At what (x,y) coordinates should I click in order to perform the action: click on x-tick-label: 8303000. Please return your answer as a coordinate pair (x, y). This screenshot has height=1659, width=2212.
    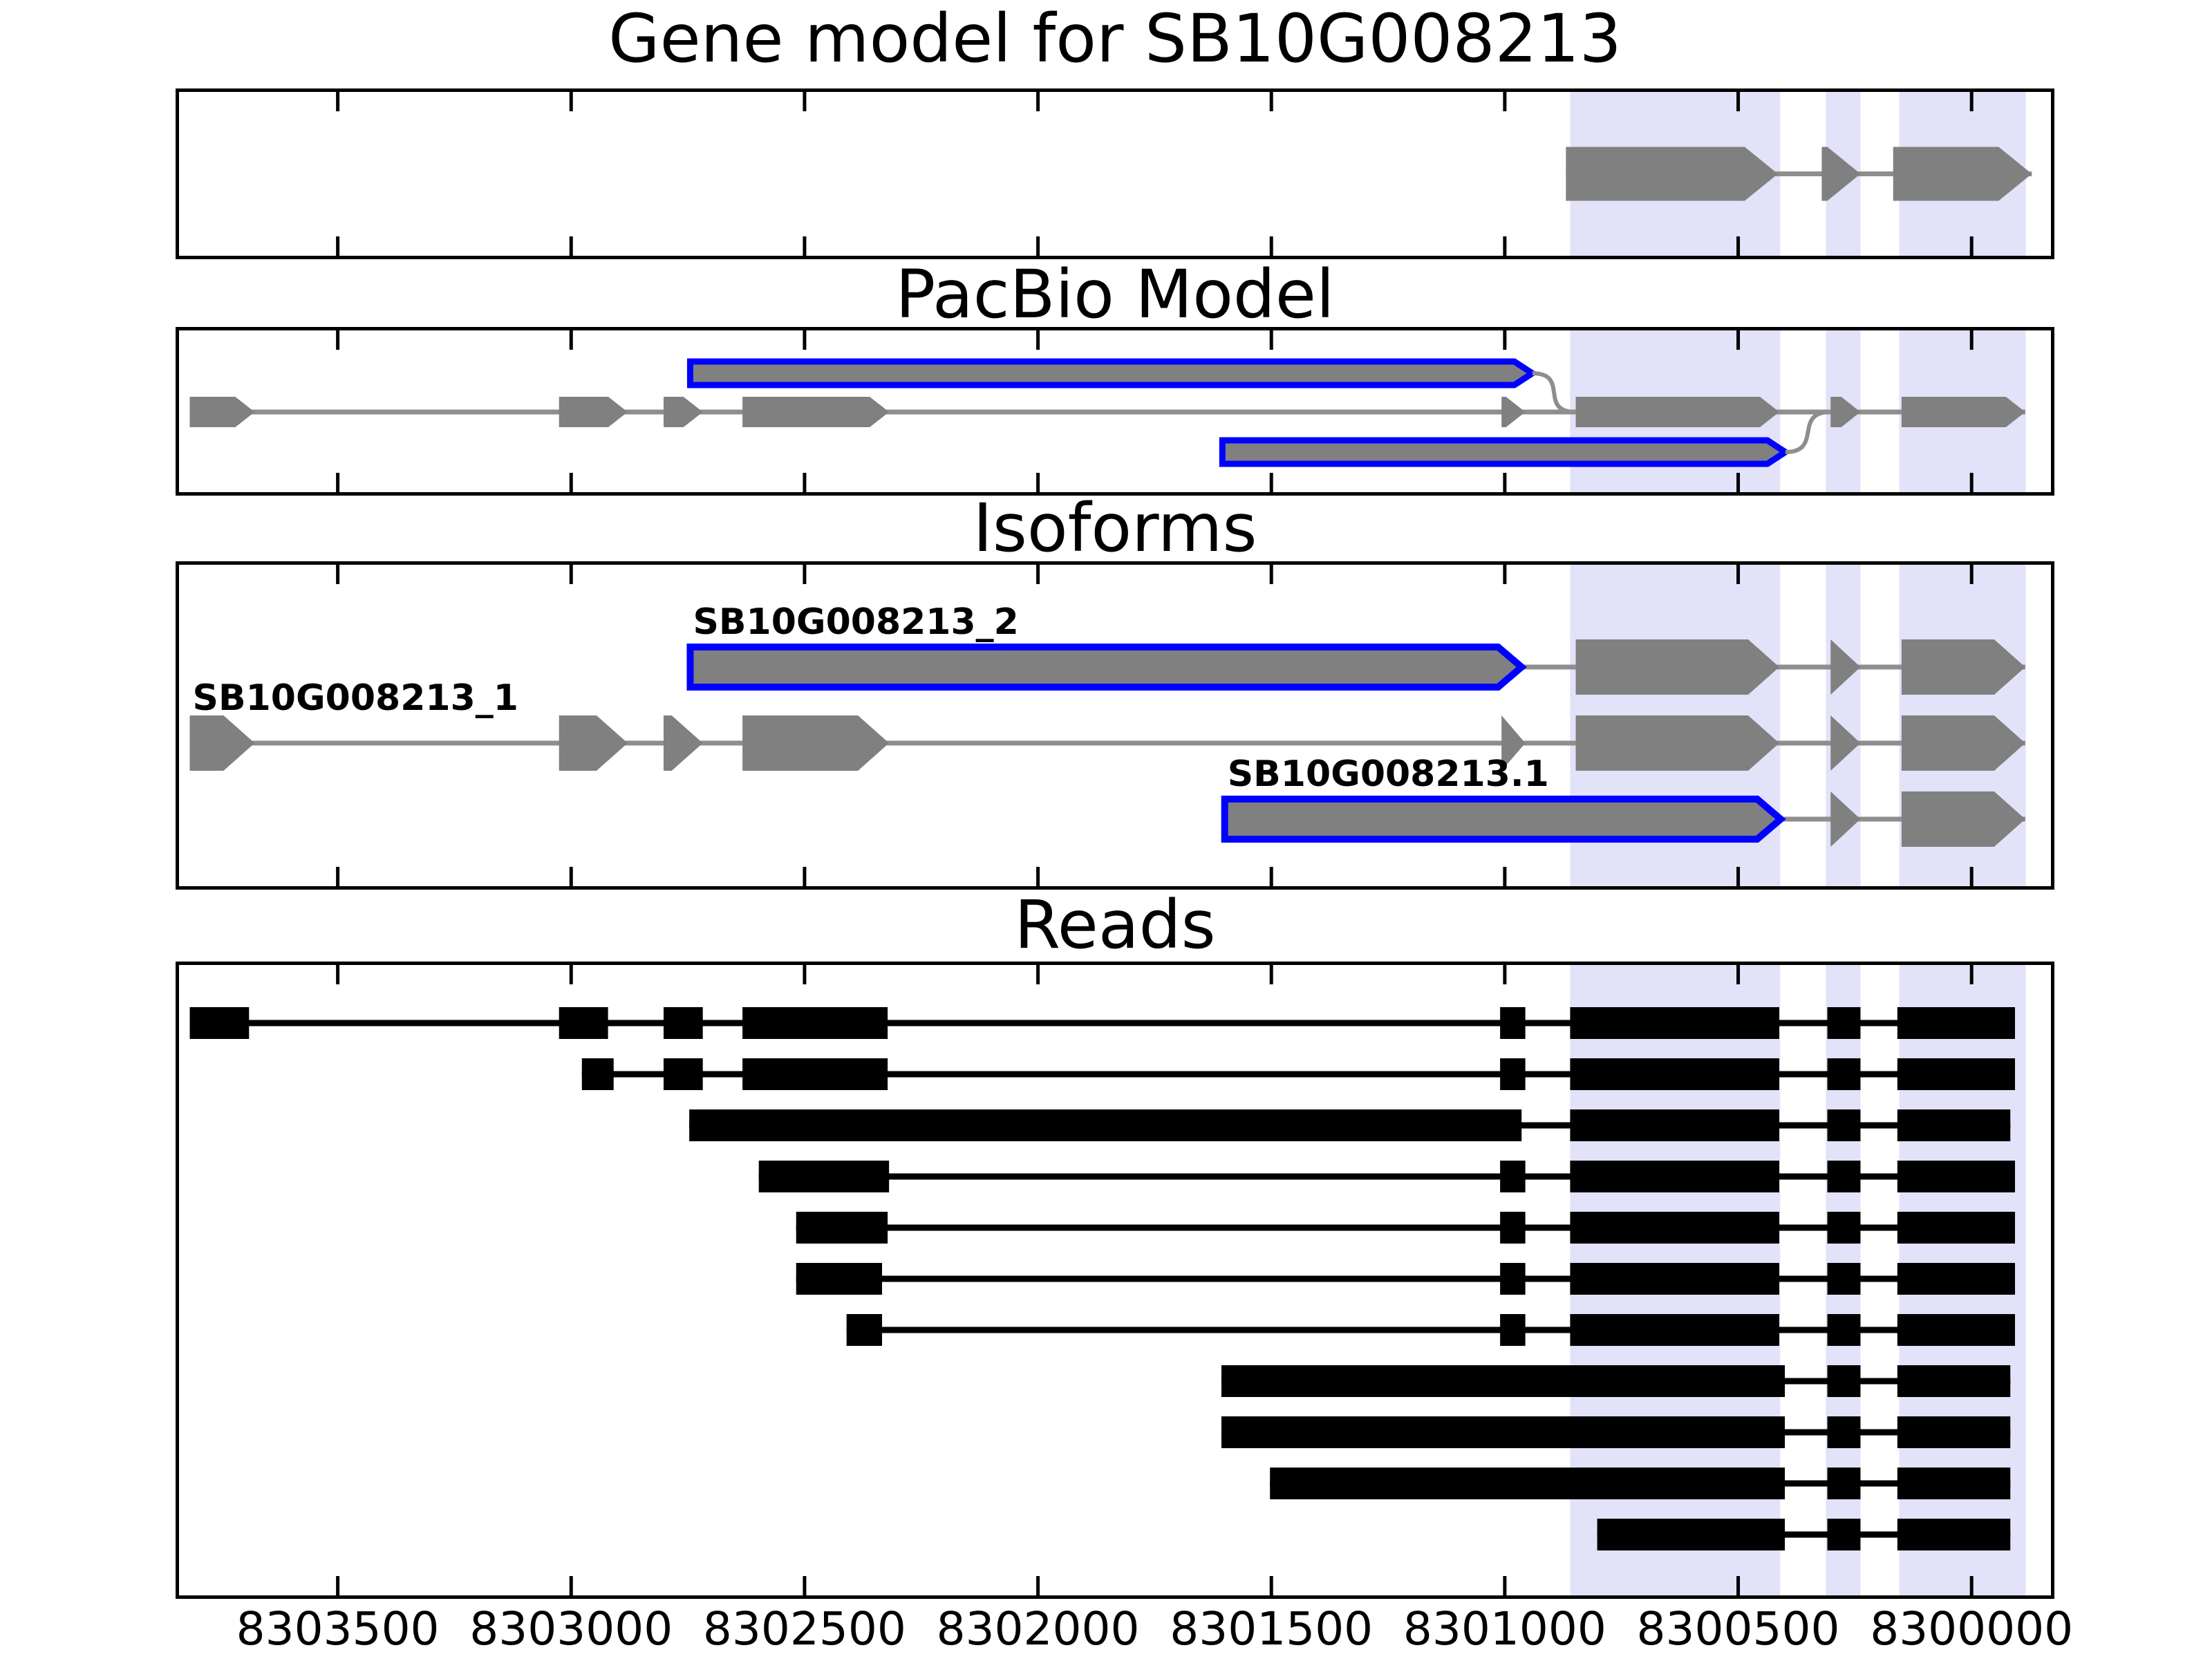
    Looking at the image, I should click on (571, 1629).